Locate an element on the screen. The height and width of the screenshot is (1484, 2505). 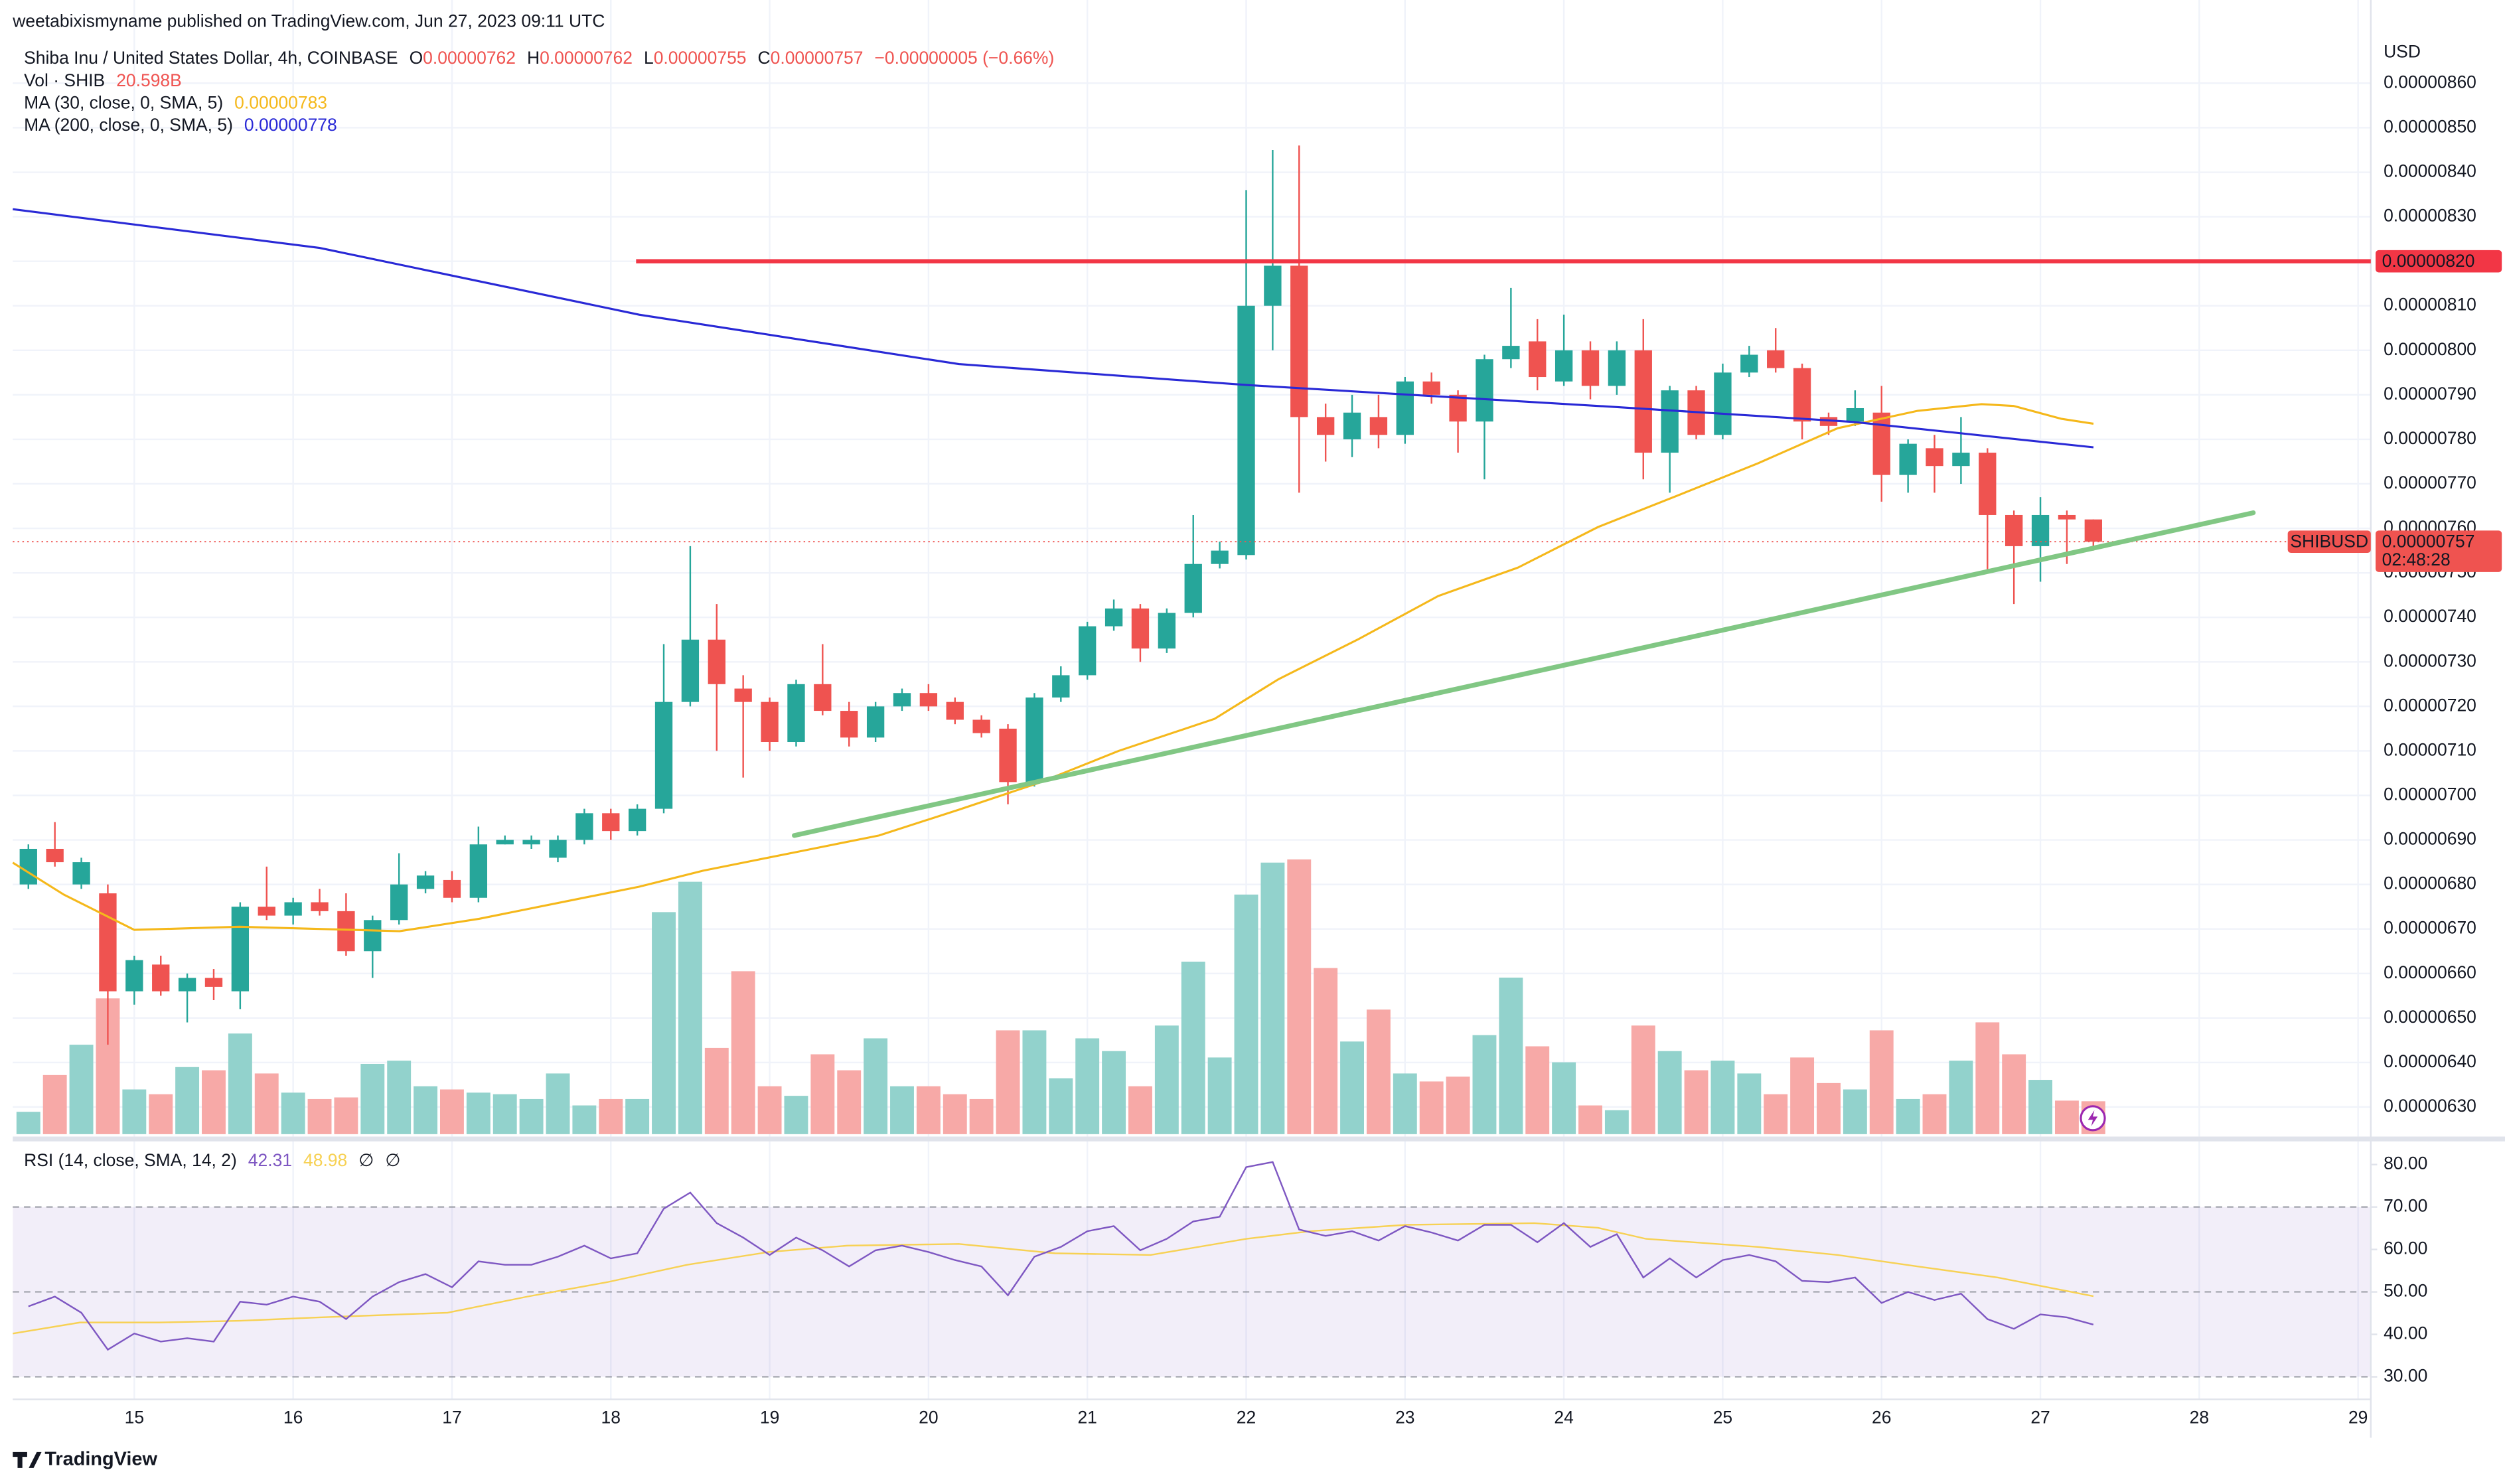
alert-bolt is located at coordinates (2093, 1118).